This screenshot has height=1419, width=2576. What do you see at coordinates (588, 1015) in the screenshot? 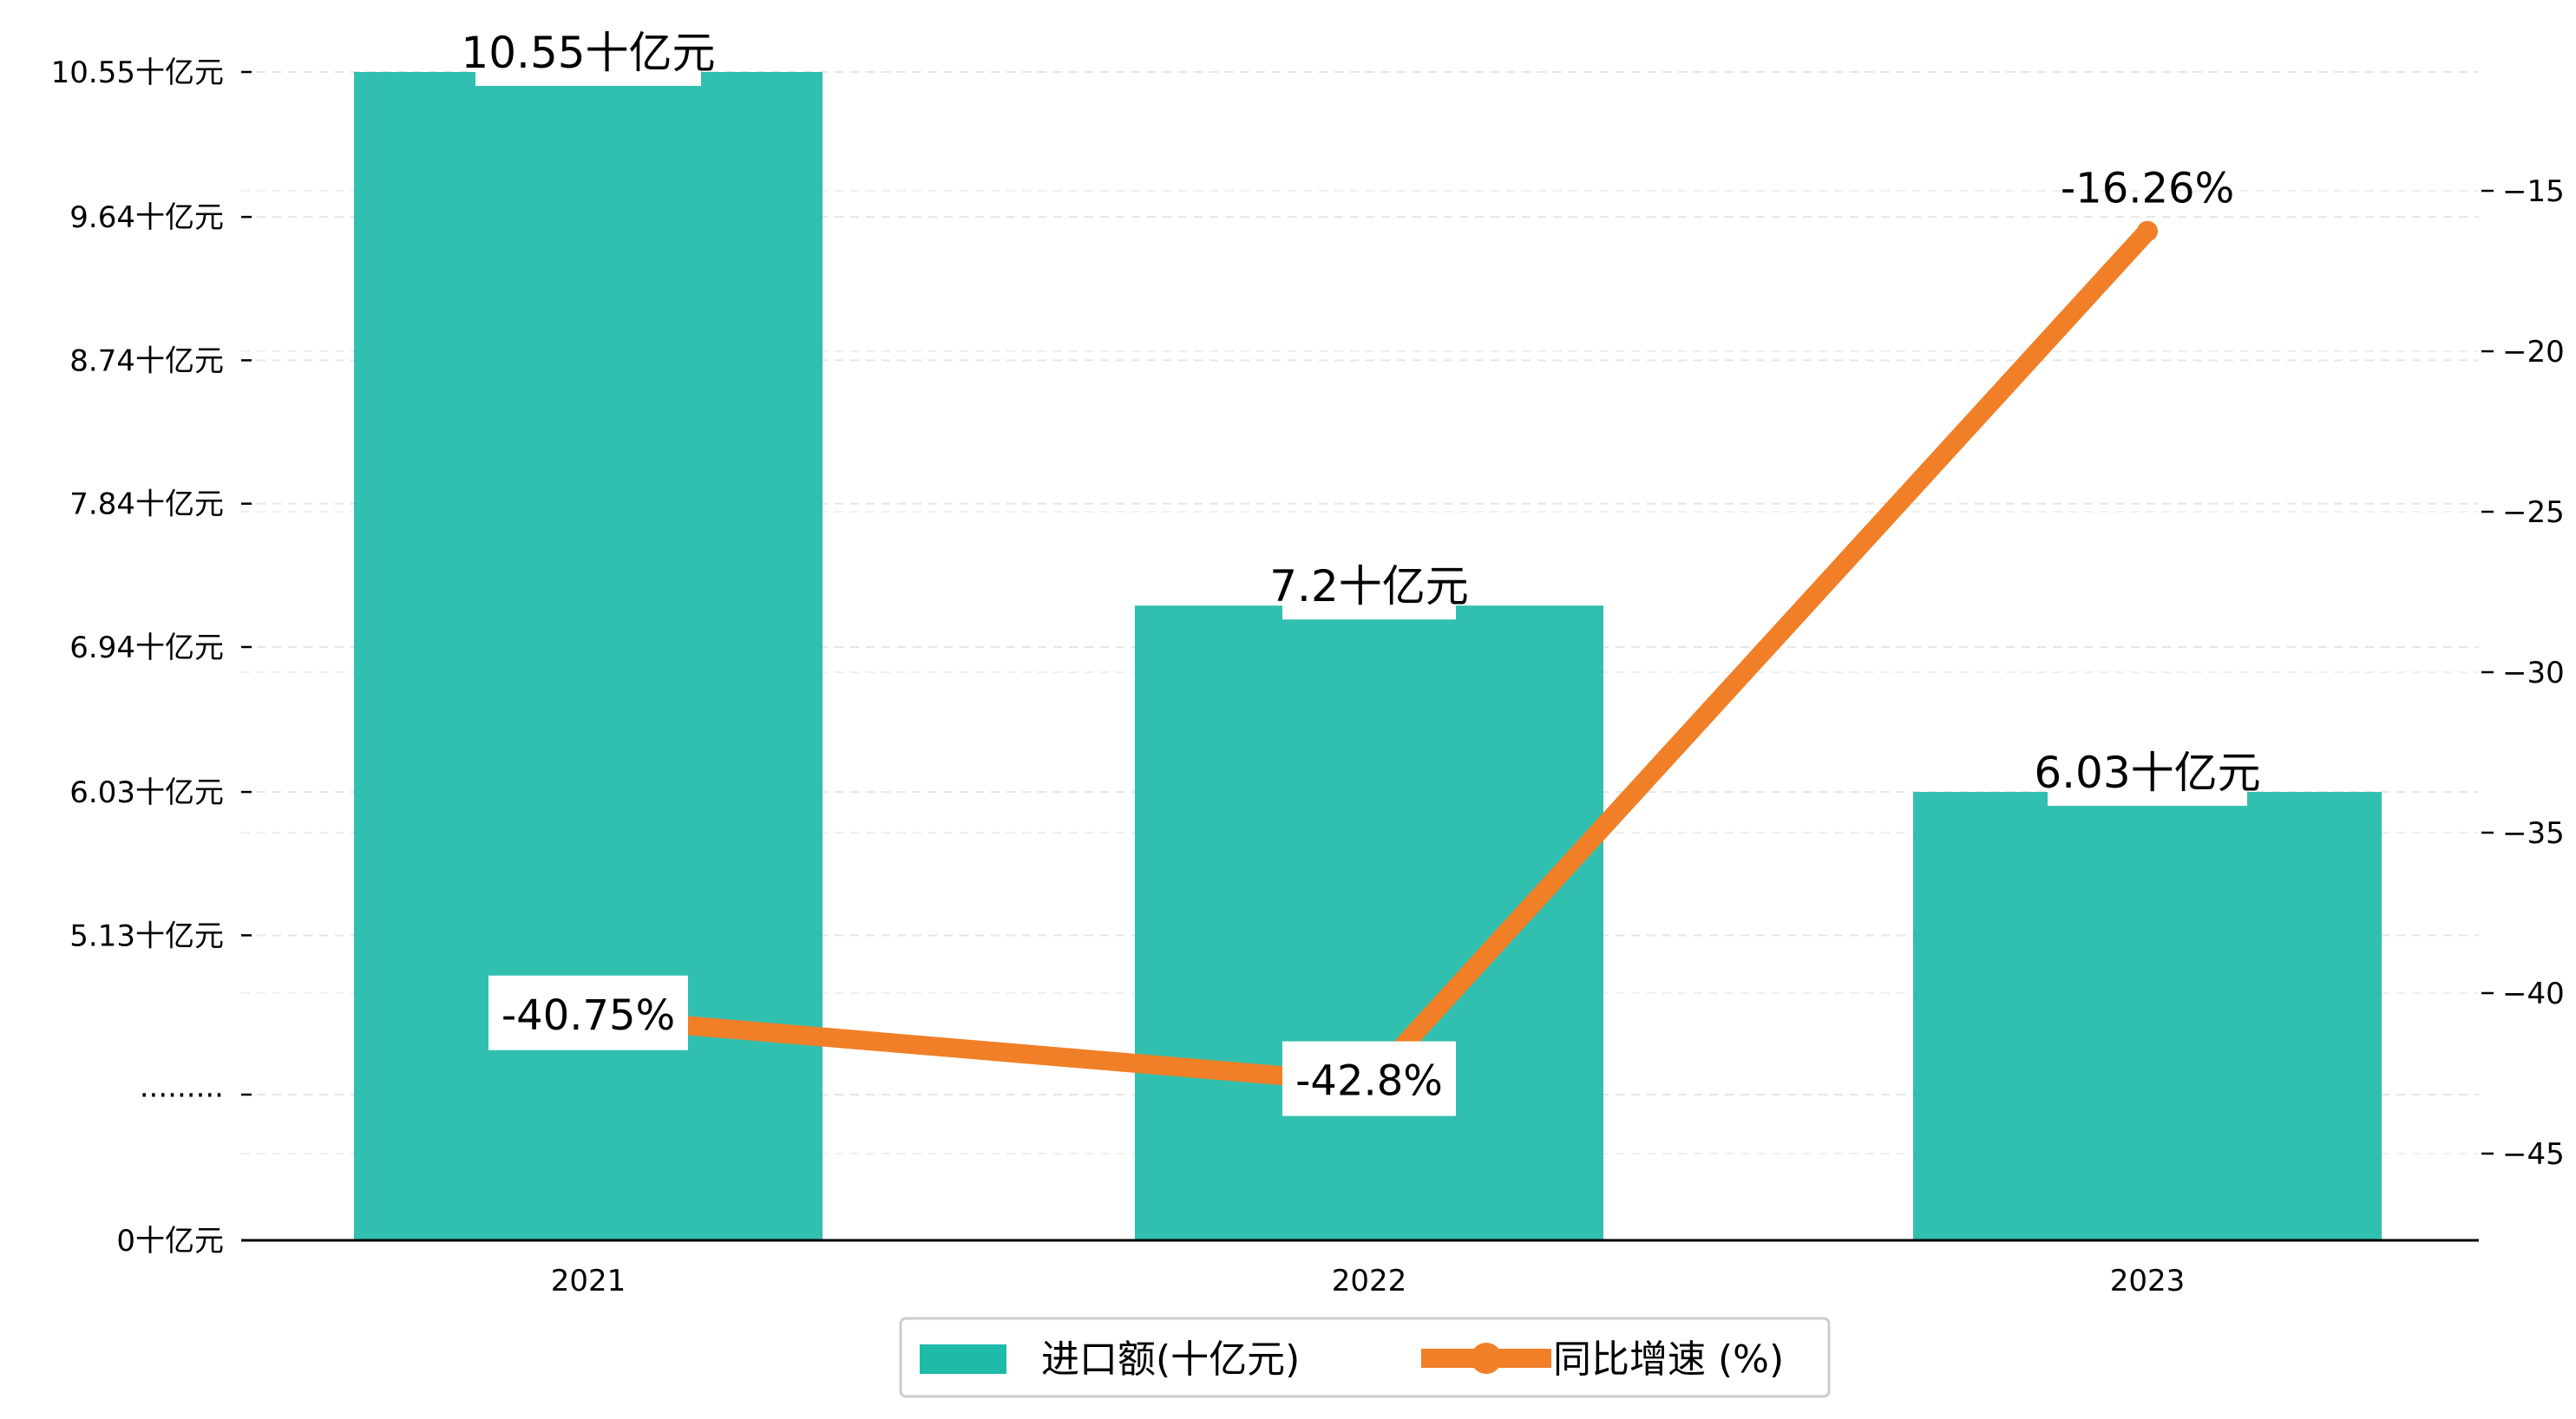
I see `line-label-2021: -40.75%` at bounding box center [588, 1015].